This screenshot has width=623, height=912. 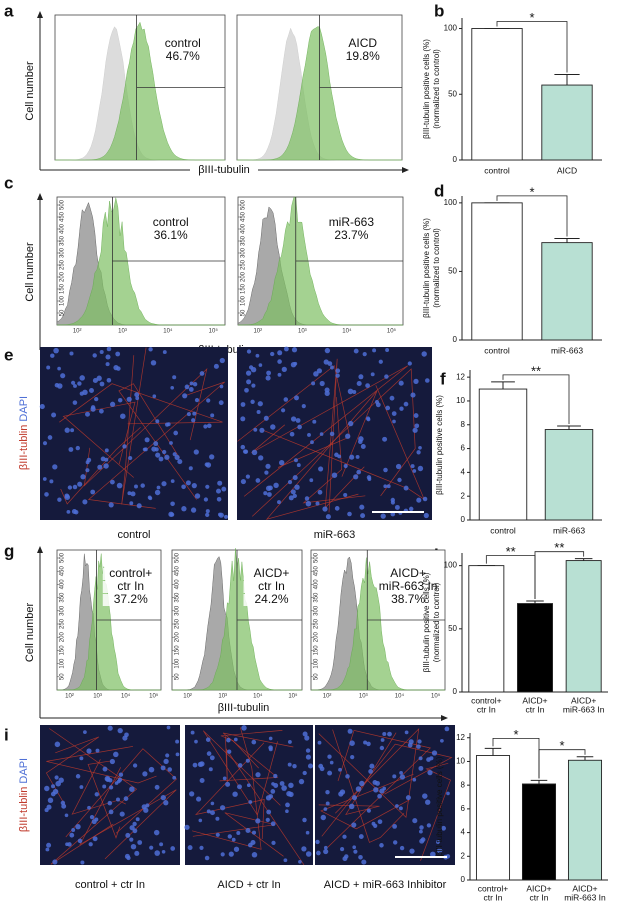 I want to click on y-tick-label: 2, so click(x=463, y=855).